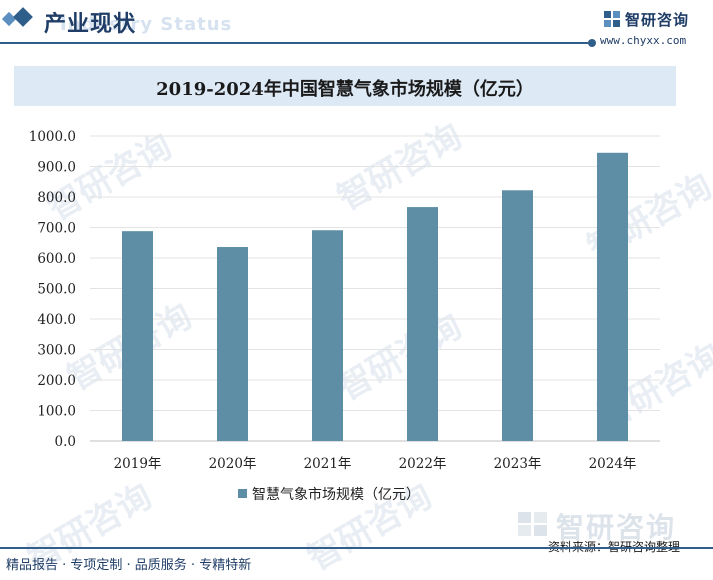 This screenshot has width=713, height=580. Describe the element at coordinates (56, 290) in the screenshot. I see `y-tick-label: 500.0` at that location.